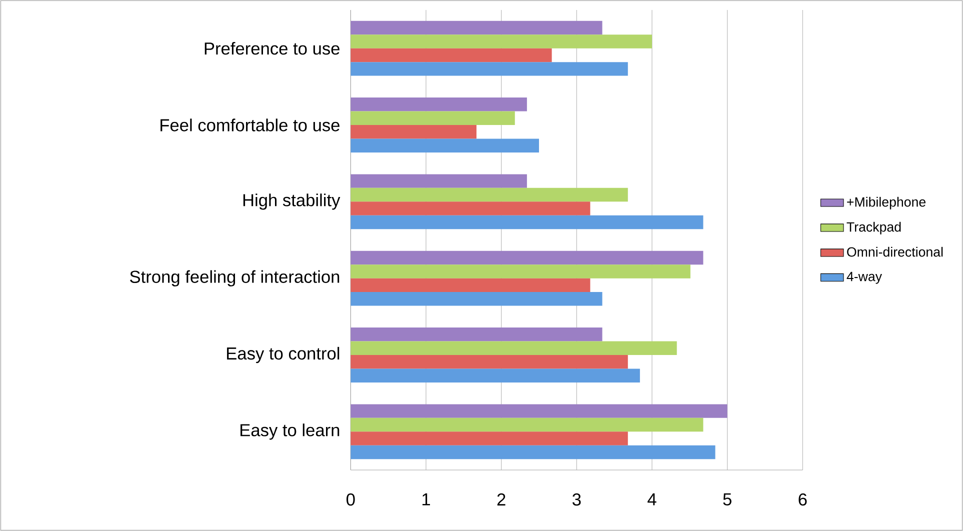 The width and height of the screenshot is (963, 531). What do you see at coordinates (652, 499) in the screenshot?
I see `x-tick-label: 4` at bounding box center [652, 499].